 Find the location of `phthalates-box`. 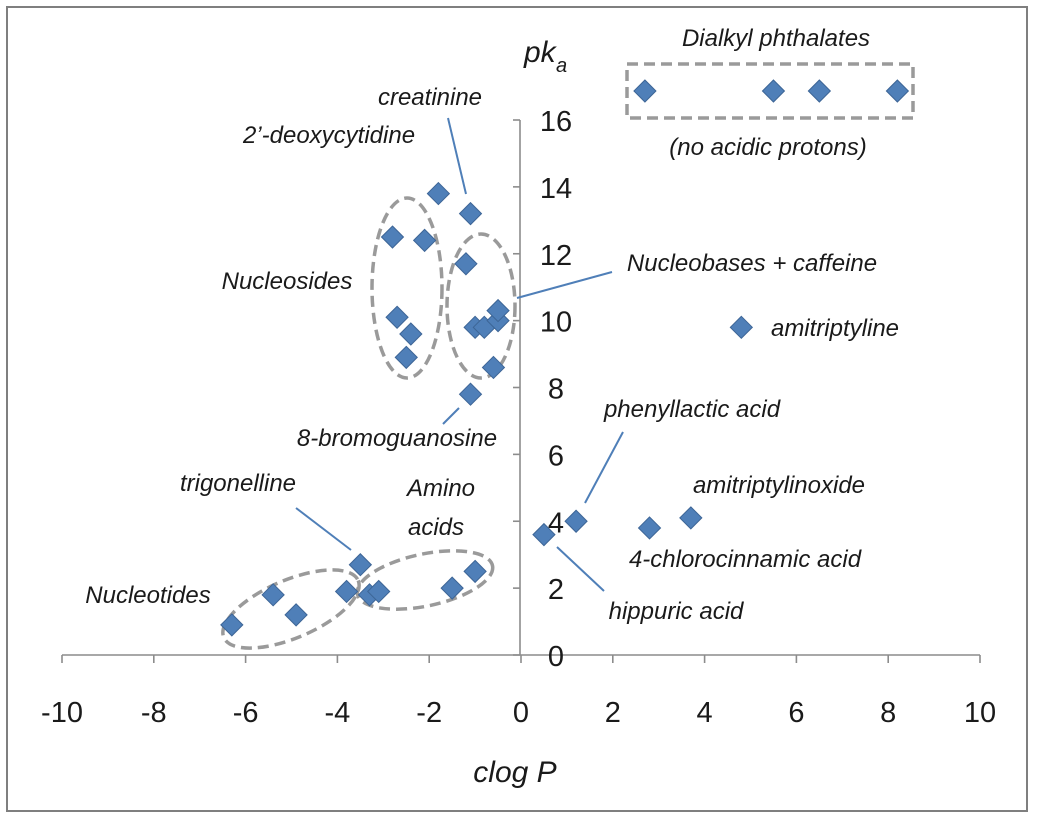

phthalates-box is located at coordinates (770, 91).